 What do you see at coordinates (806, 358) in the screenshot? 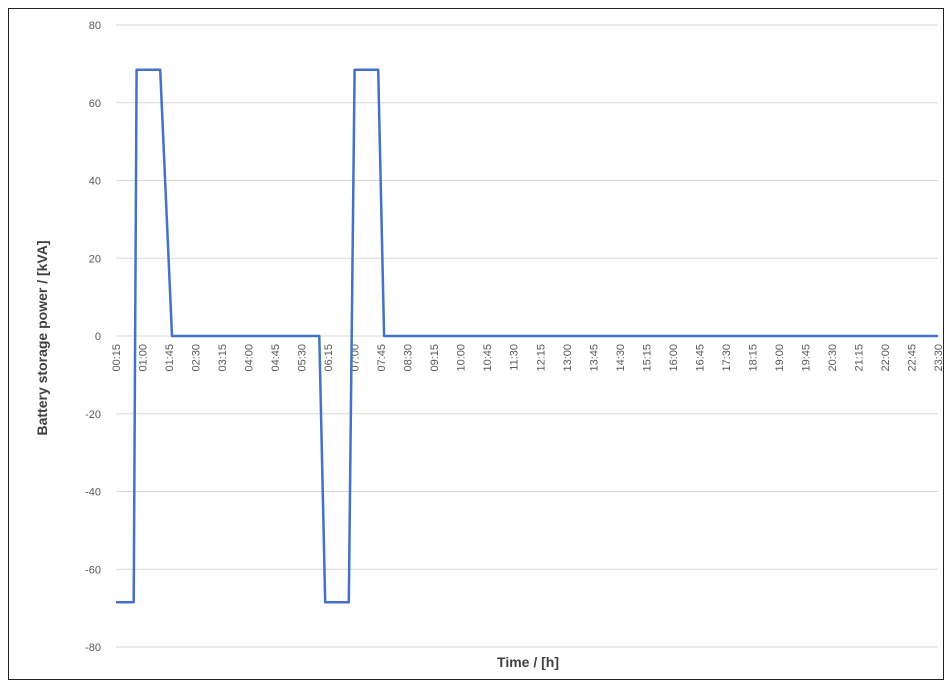
I see `x-tick-label: 19:45` at bounding box center [806, 358].